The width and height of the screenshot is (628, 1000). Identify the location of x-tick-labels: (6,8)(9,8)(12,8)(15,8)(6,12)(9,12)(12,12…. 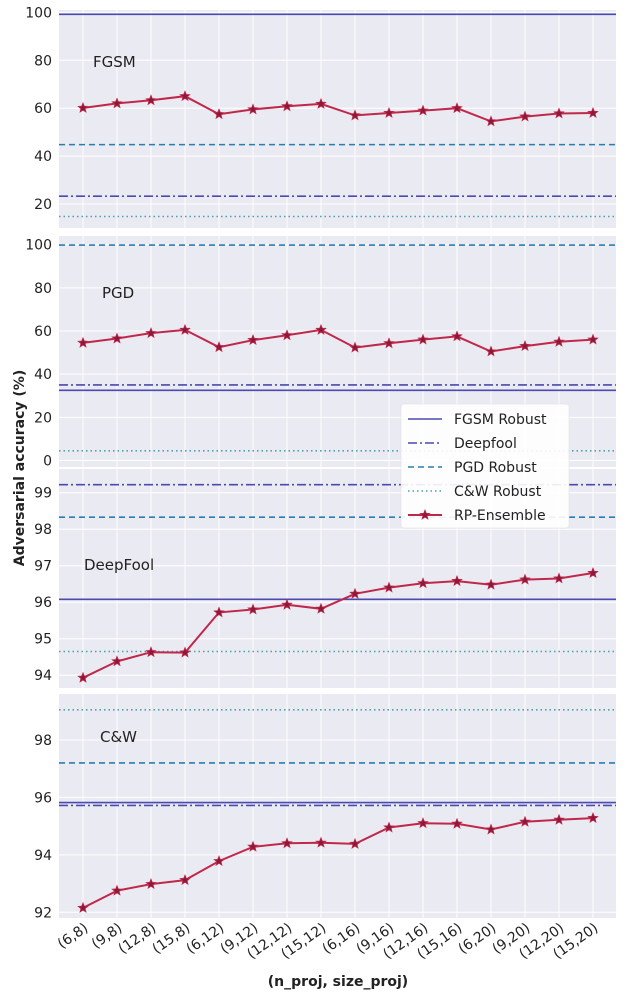
(328, 941).